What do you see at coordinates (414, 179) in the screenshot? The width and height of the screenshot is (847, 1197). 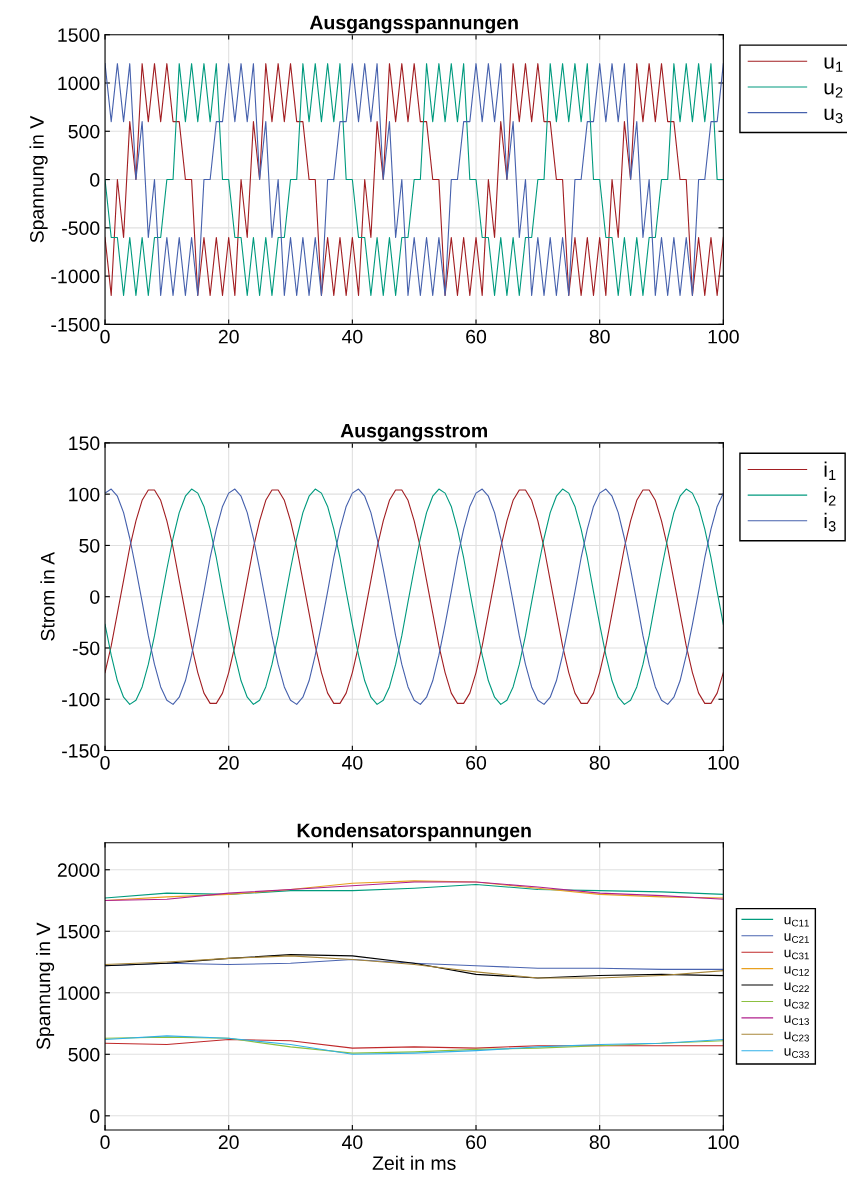 I see `line-series` at bounding box center [414, 179].